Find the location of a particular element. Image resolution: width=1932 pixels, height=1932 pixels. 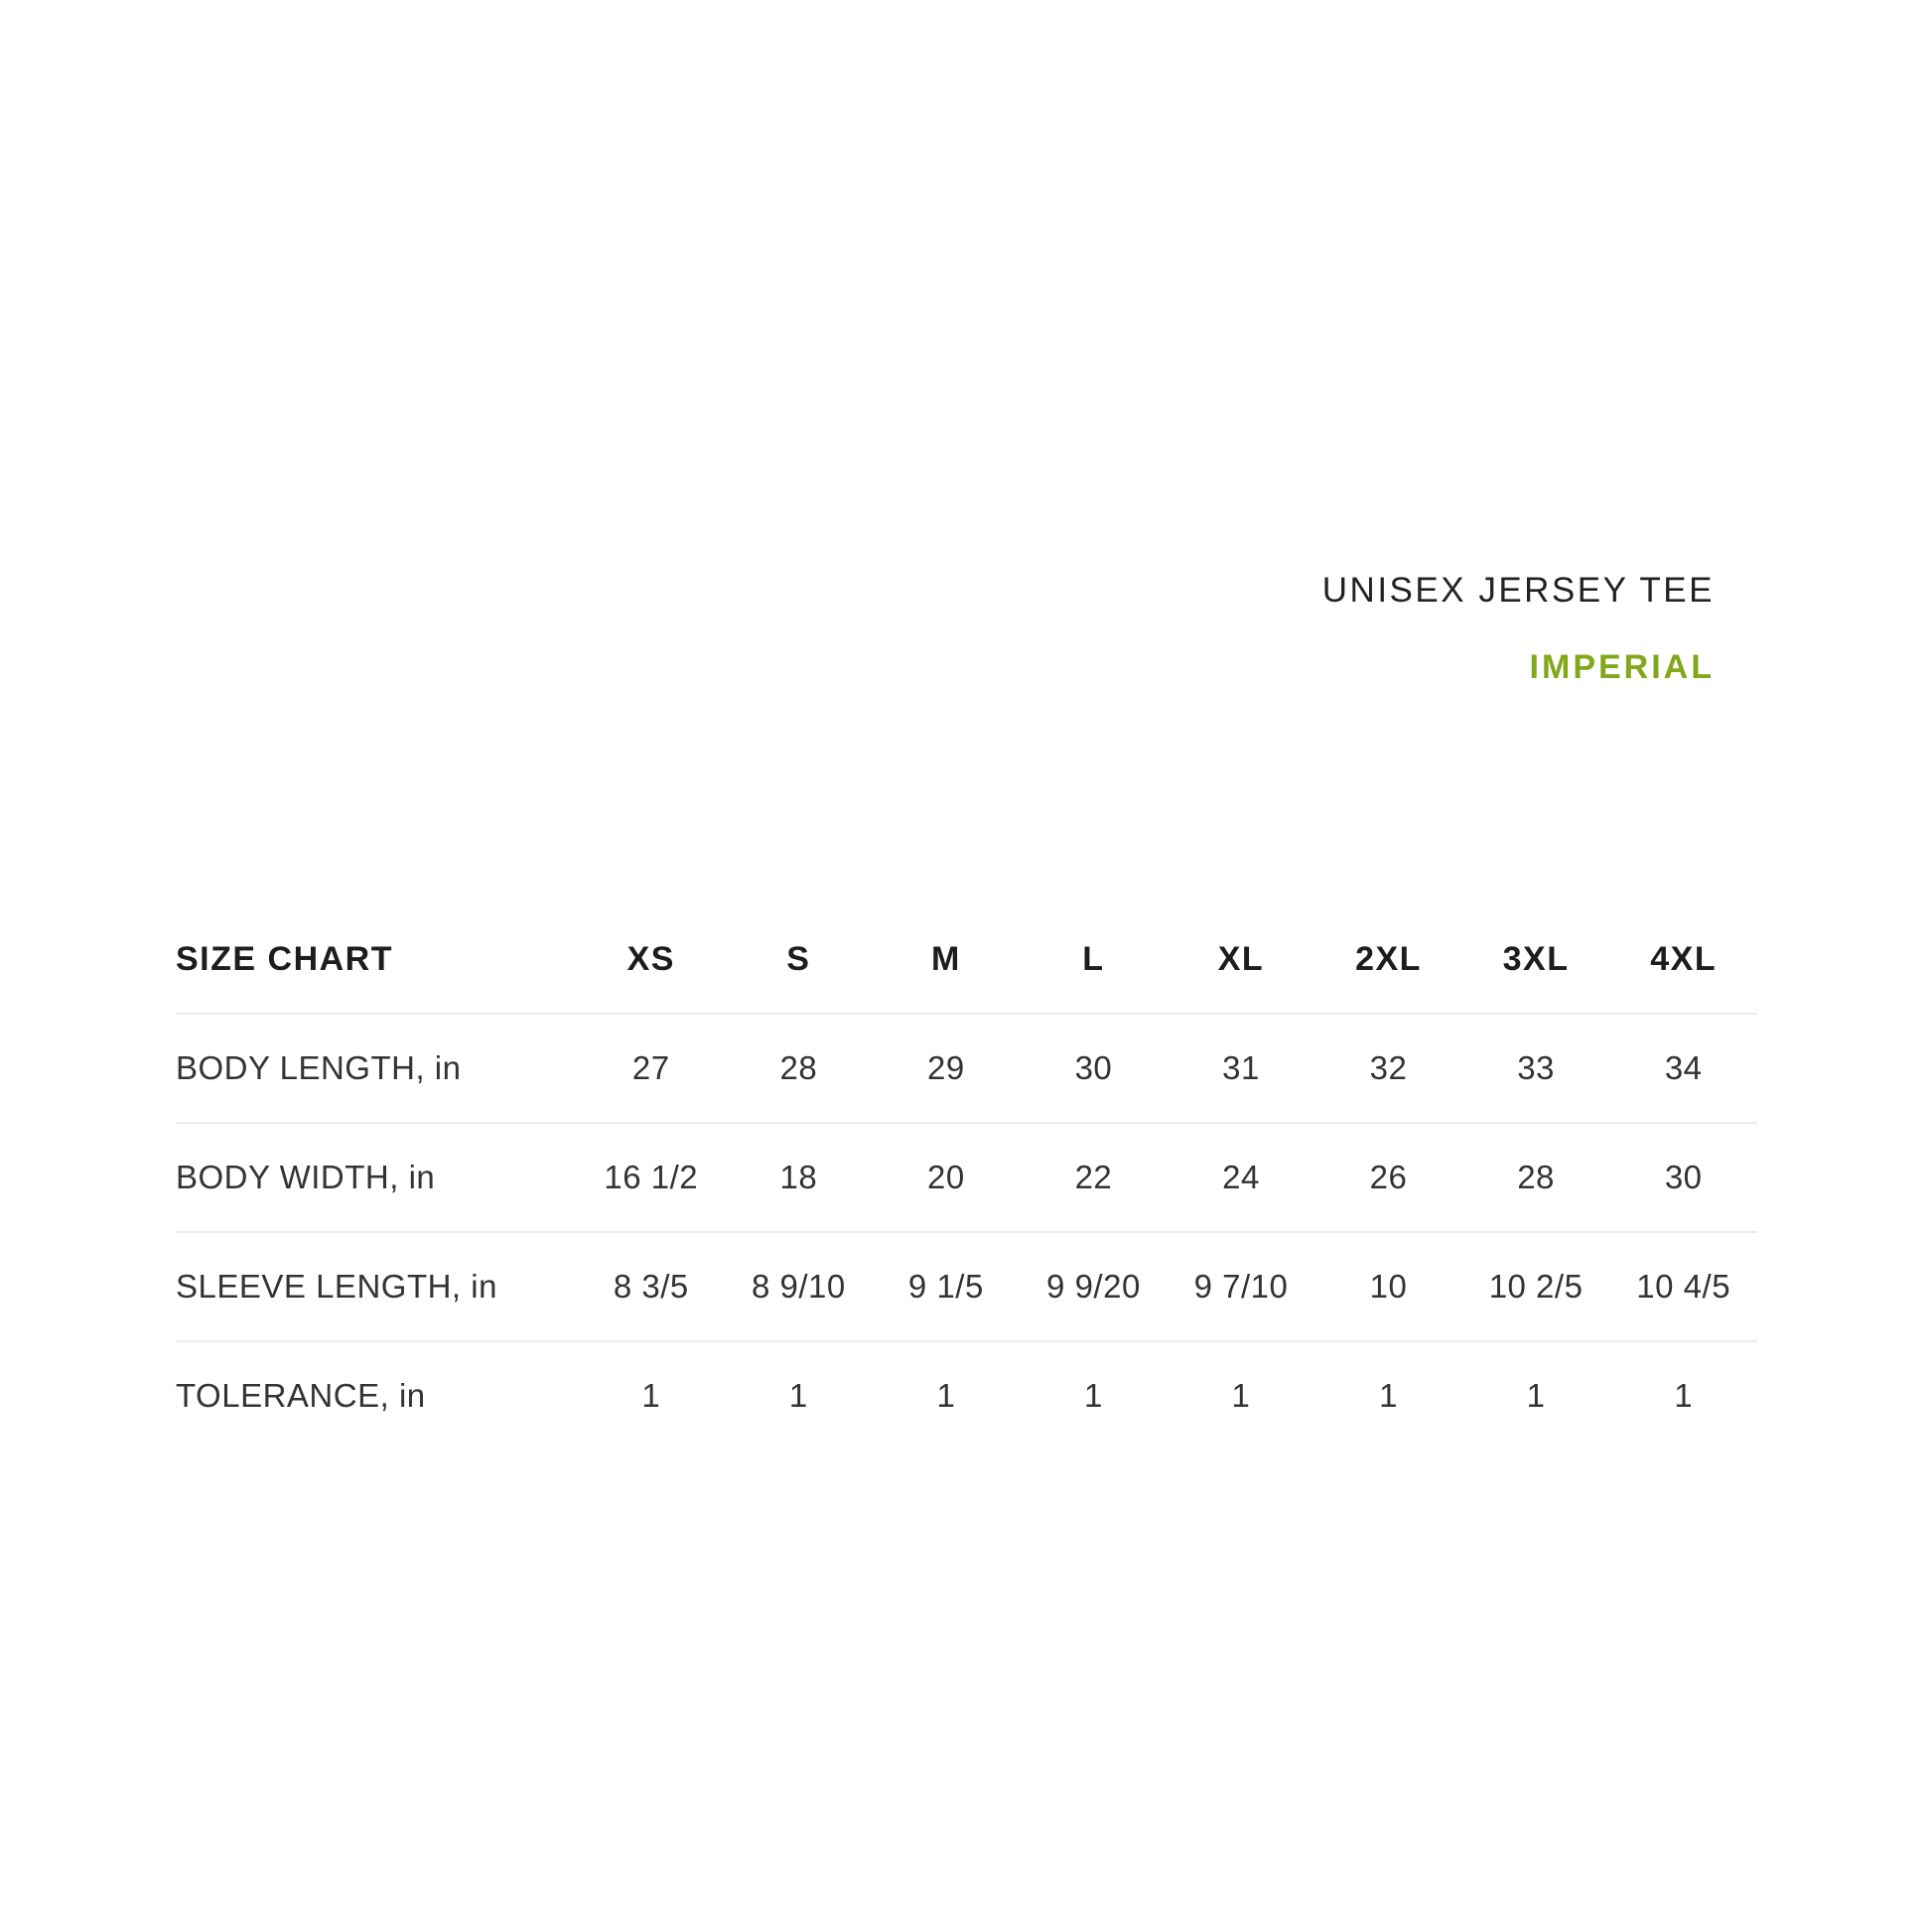

column-header-xs: XS is located at coordinates (651, 960).